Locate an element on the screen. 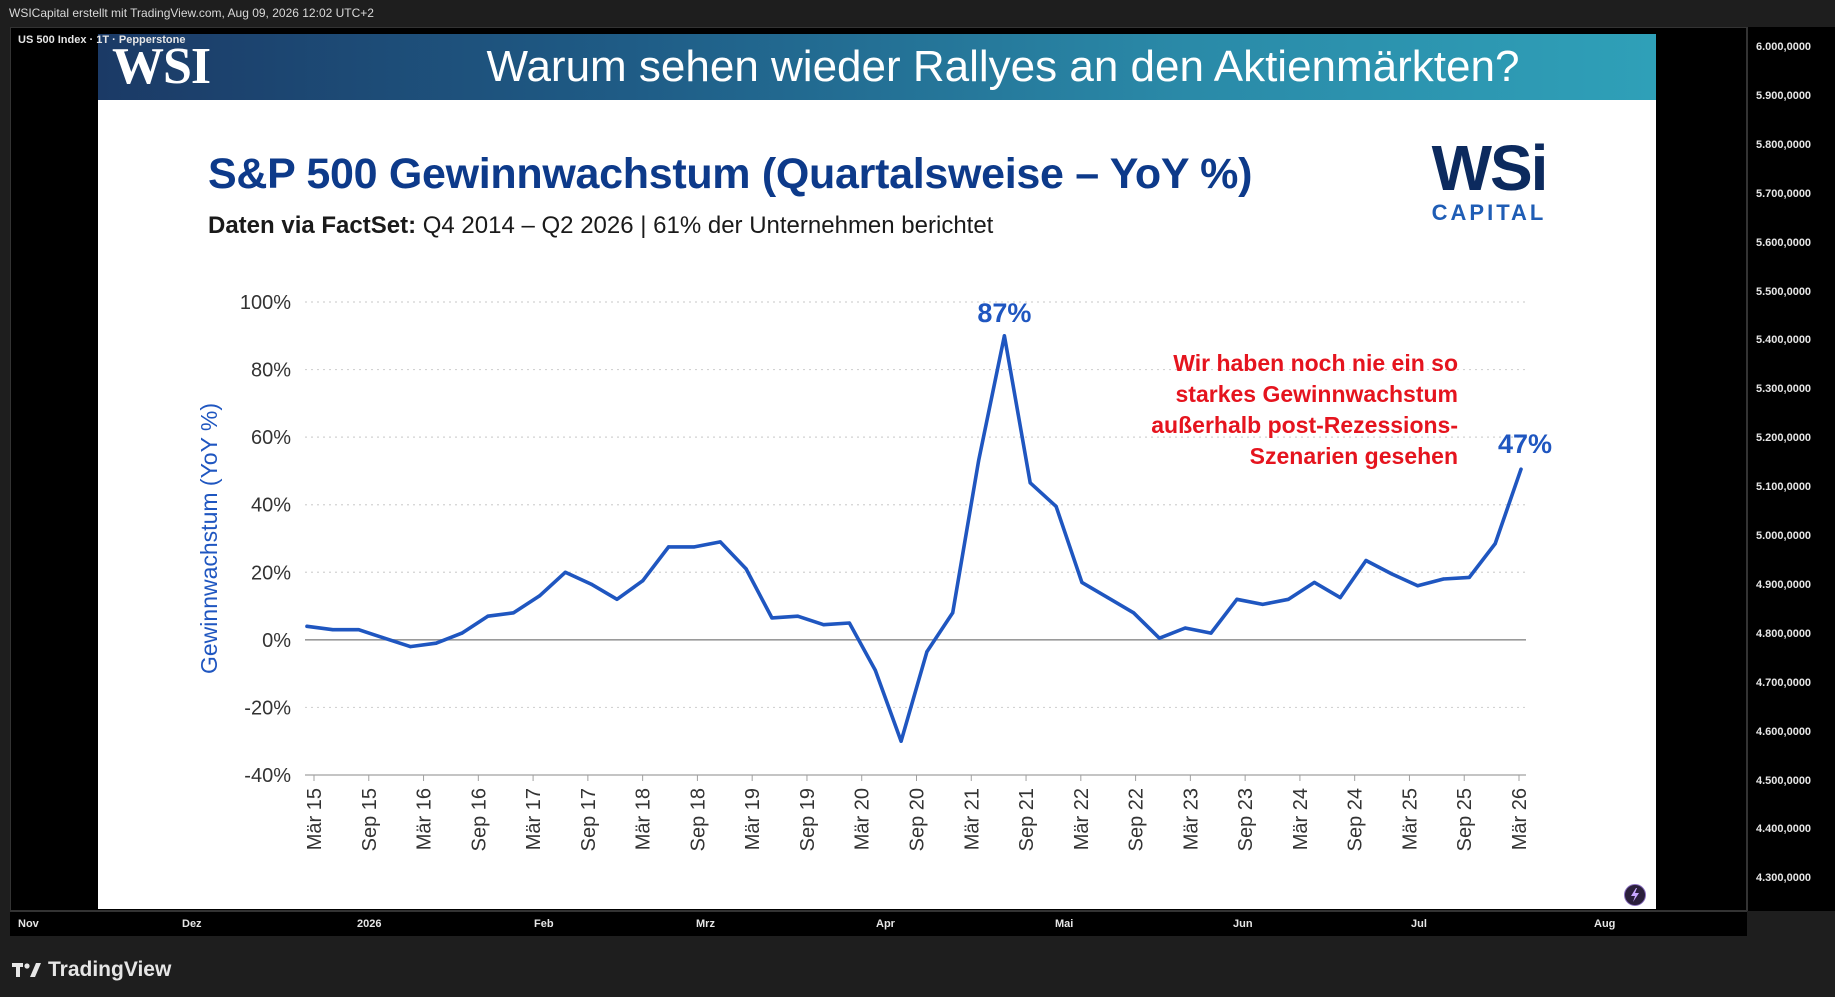  x-tick-label: Sep 19 is located at coordinates (808, 819).